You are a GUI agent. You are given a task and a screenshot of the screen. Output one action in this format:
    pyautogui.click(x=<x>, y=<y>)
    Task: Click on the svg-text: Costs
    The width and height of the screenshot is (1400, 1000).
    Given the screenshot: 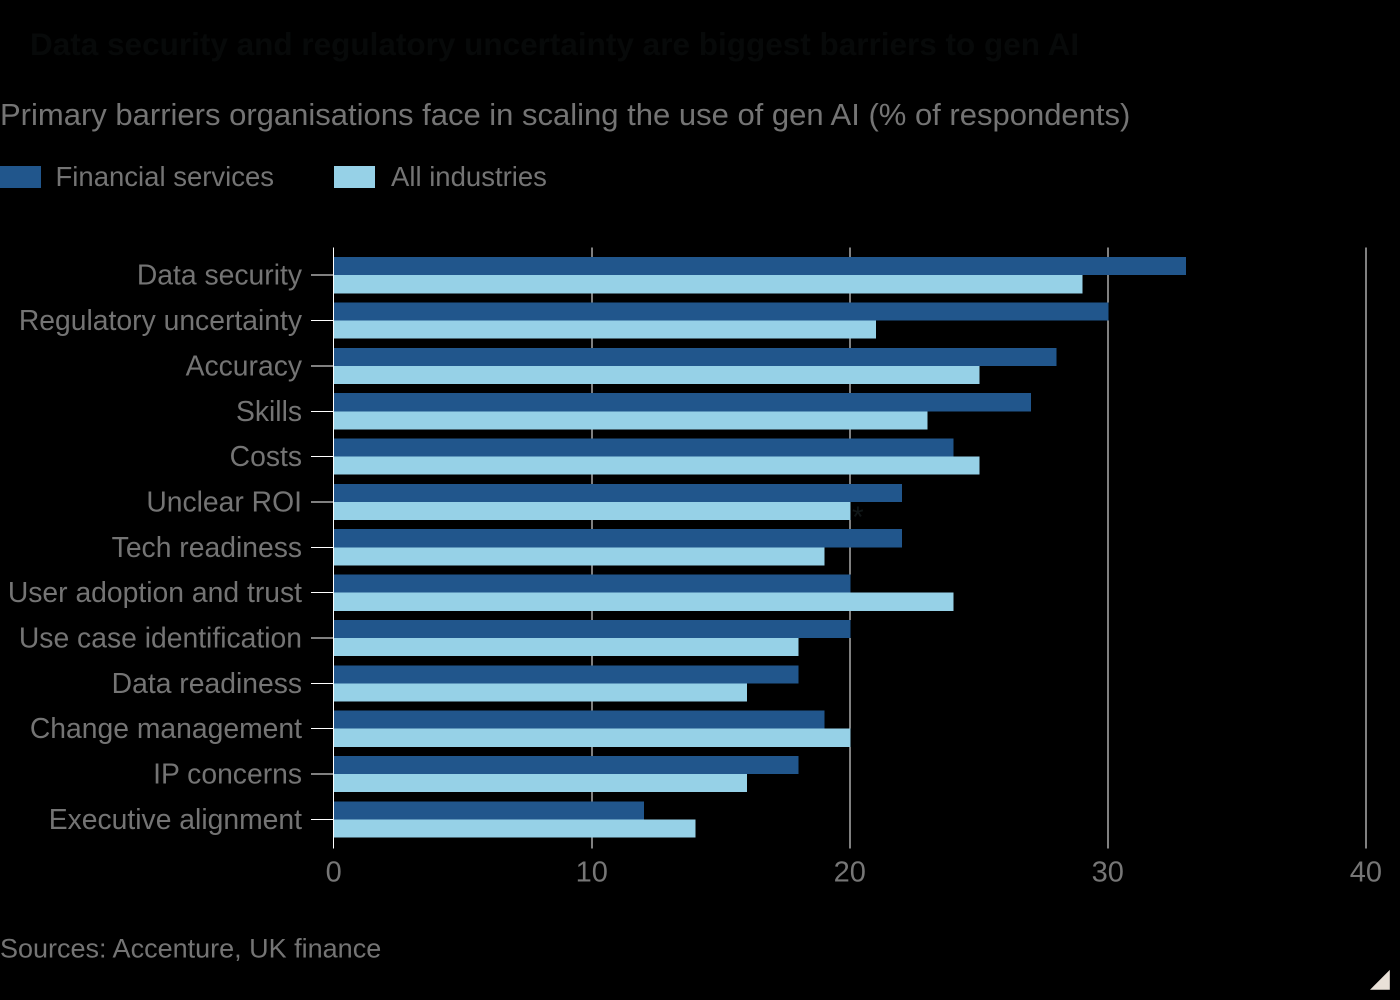 What is the action you would take?
    pyautogui.click(x=266, y=456)
    